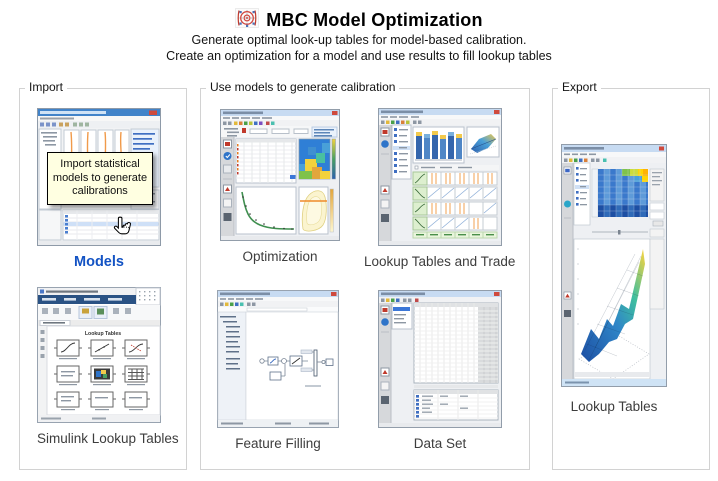 The height and width of the screenshot is (481, 718). Describe the element at coordinates (108, 438) in the screenshot. I see `simulink-lookup-tables-label: Simulink Lookup Tables` at that location.